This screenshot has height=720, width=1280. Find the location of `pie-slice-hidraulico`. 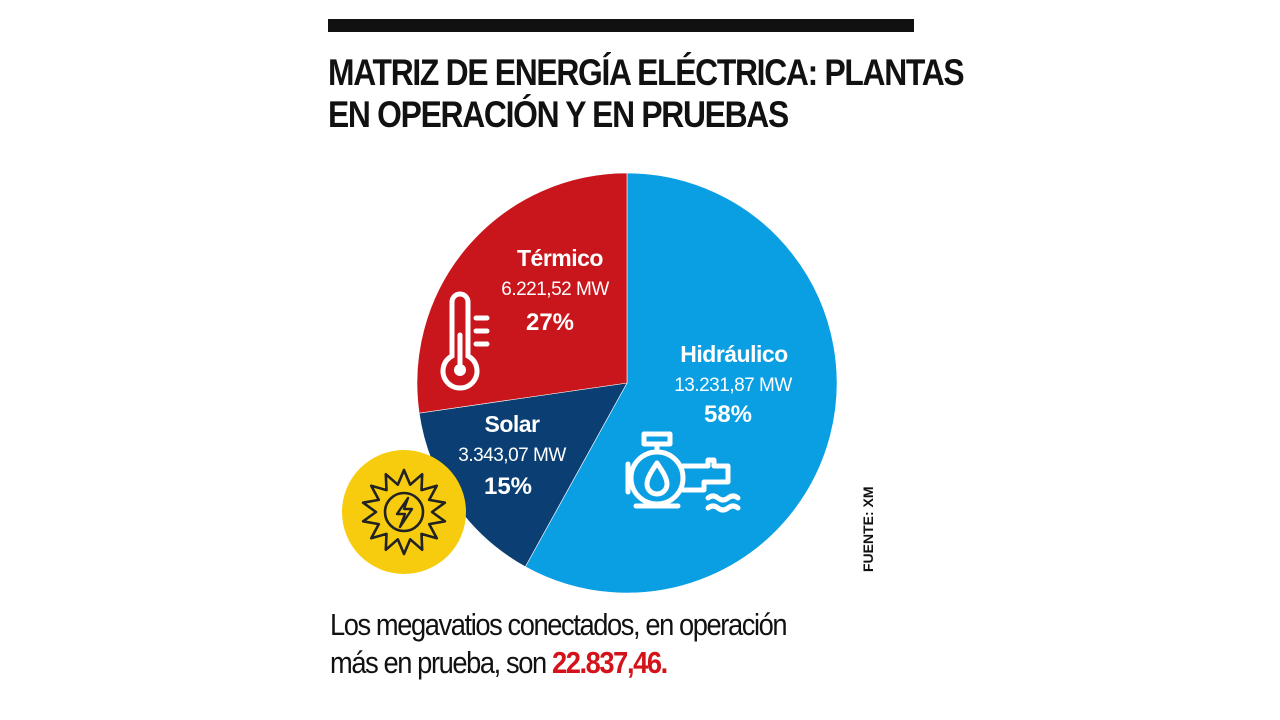

pie-slice-hidraulico is located at coordinates (681, 383).